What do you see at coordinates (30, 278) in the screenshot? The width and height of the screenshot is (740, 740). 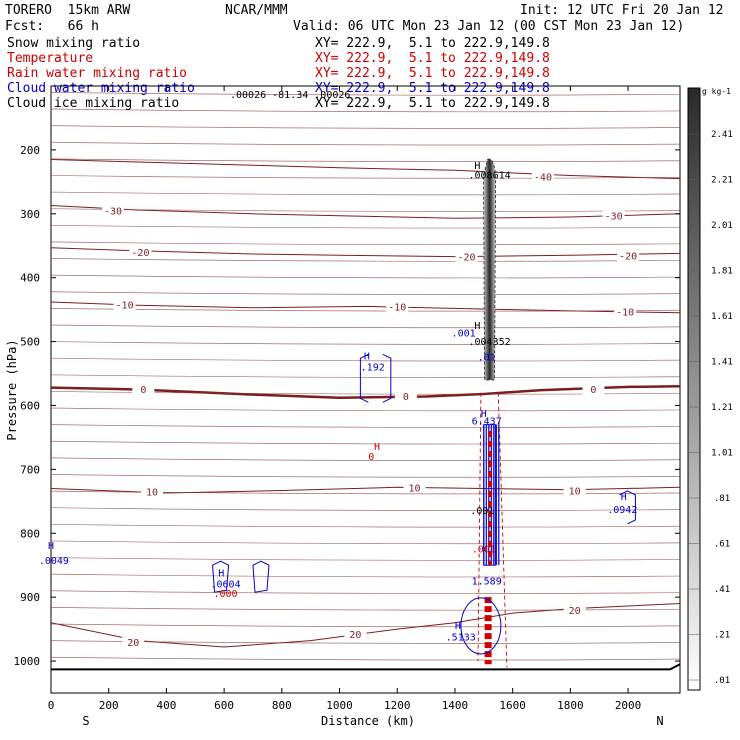 I see `y-tick-label: 400` at bounding box center [30, 278].